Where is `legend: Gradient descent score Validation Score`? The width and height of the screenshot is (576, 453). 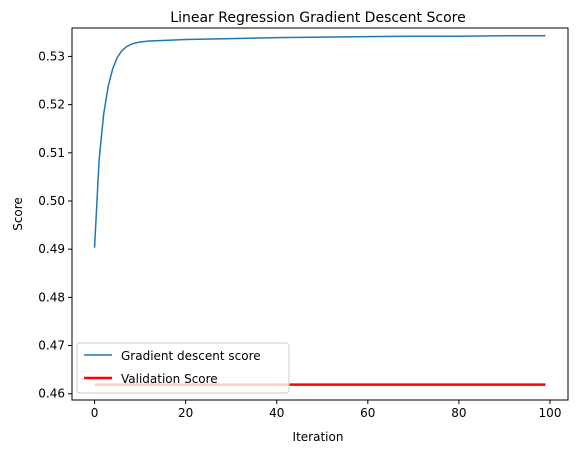
legend: Gradient descent score Validation Score is located at coordinates (183, 368).